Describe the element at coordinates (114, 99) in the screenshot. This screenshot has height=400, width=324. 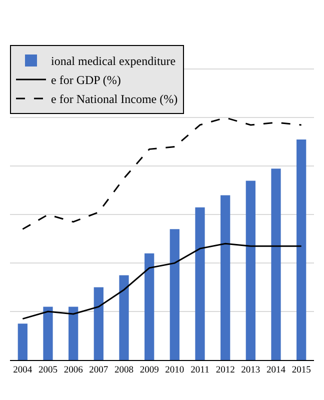
I see `legend-label: e for National Income (%)` at that location.